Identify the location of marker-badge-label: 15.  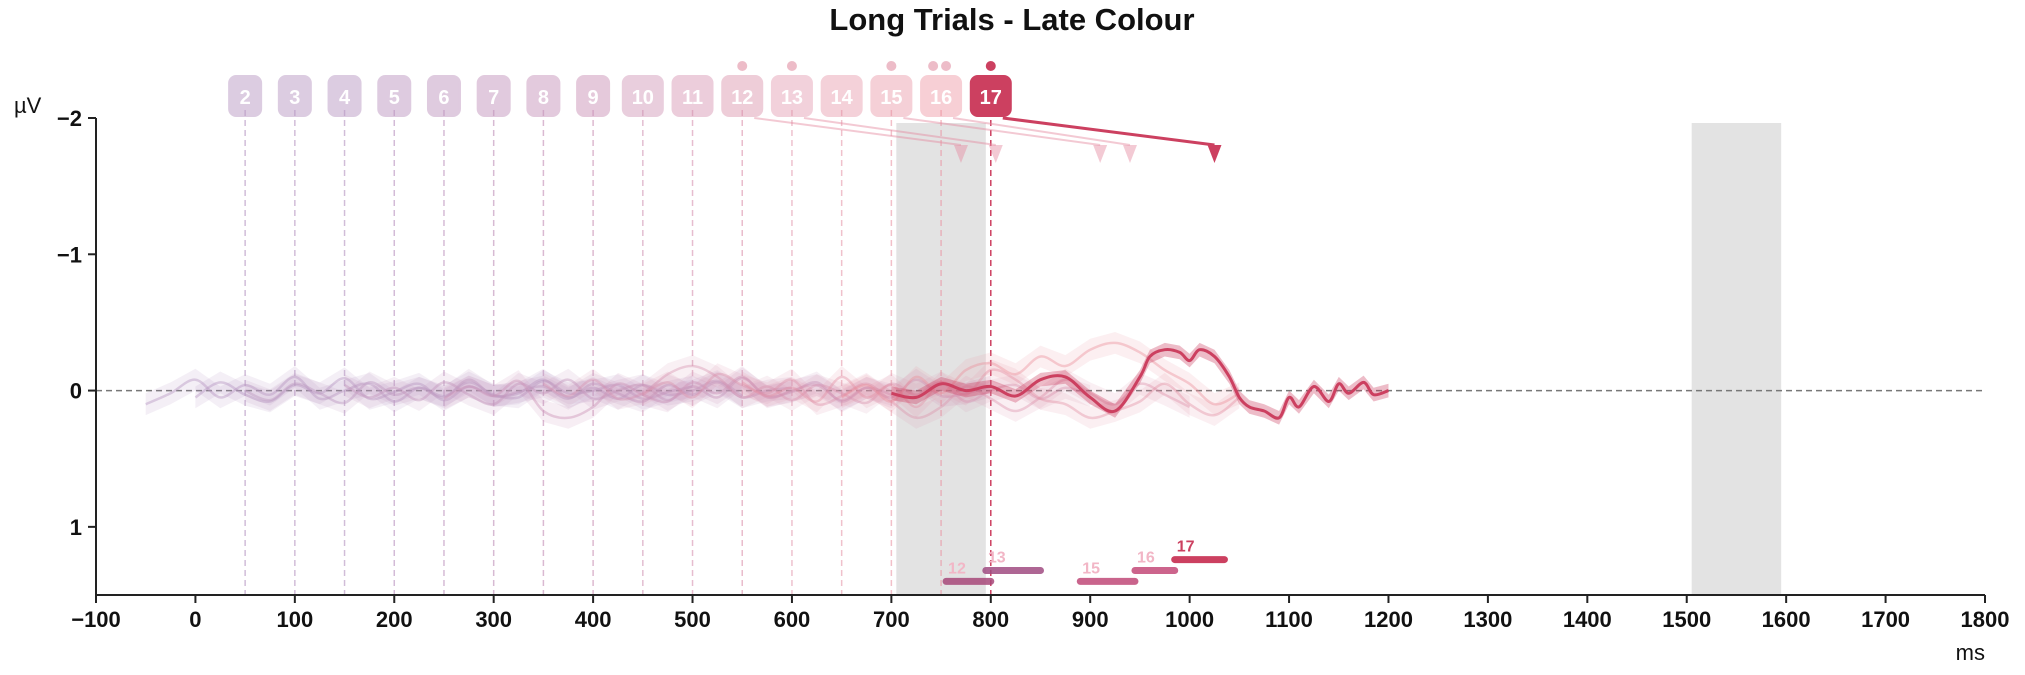
(891, 98).